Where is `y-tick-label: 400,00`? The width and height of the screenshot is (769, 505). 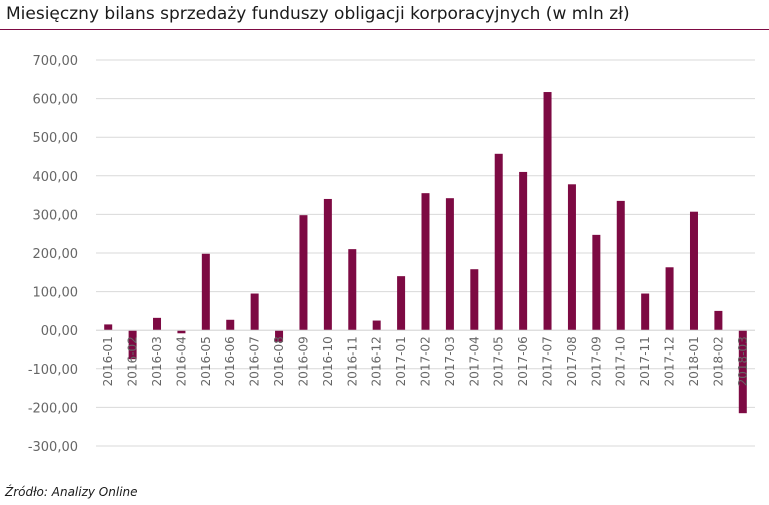
y-tick-label: 400,00 is located at coordinates (56, 177).